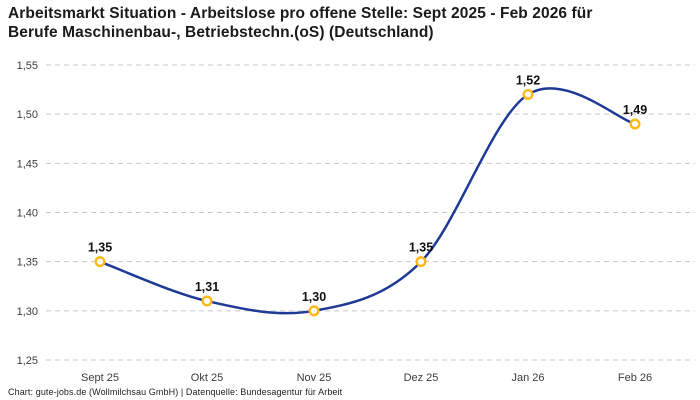 This screenshot has width=700, height=400. What do you see at coordinates (314, 378) in the screenshot?
I see `x-tick-label: Nov 25` at bounding box center [314, 378].